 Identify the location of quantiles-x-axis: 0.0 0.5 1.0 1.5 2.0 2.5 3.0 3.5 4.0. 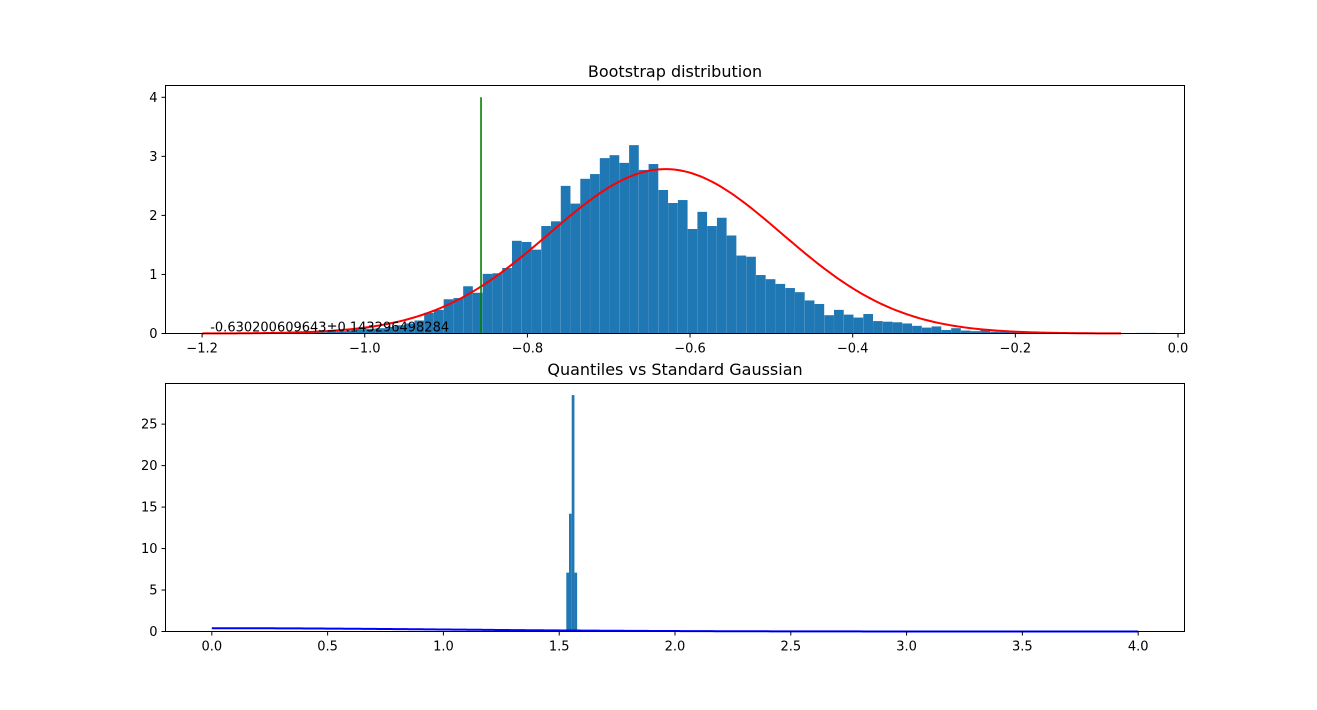
(675, 643).